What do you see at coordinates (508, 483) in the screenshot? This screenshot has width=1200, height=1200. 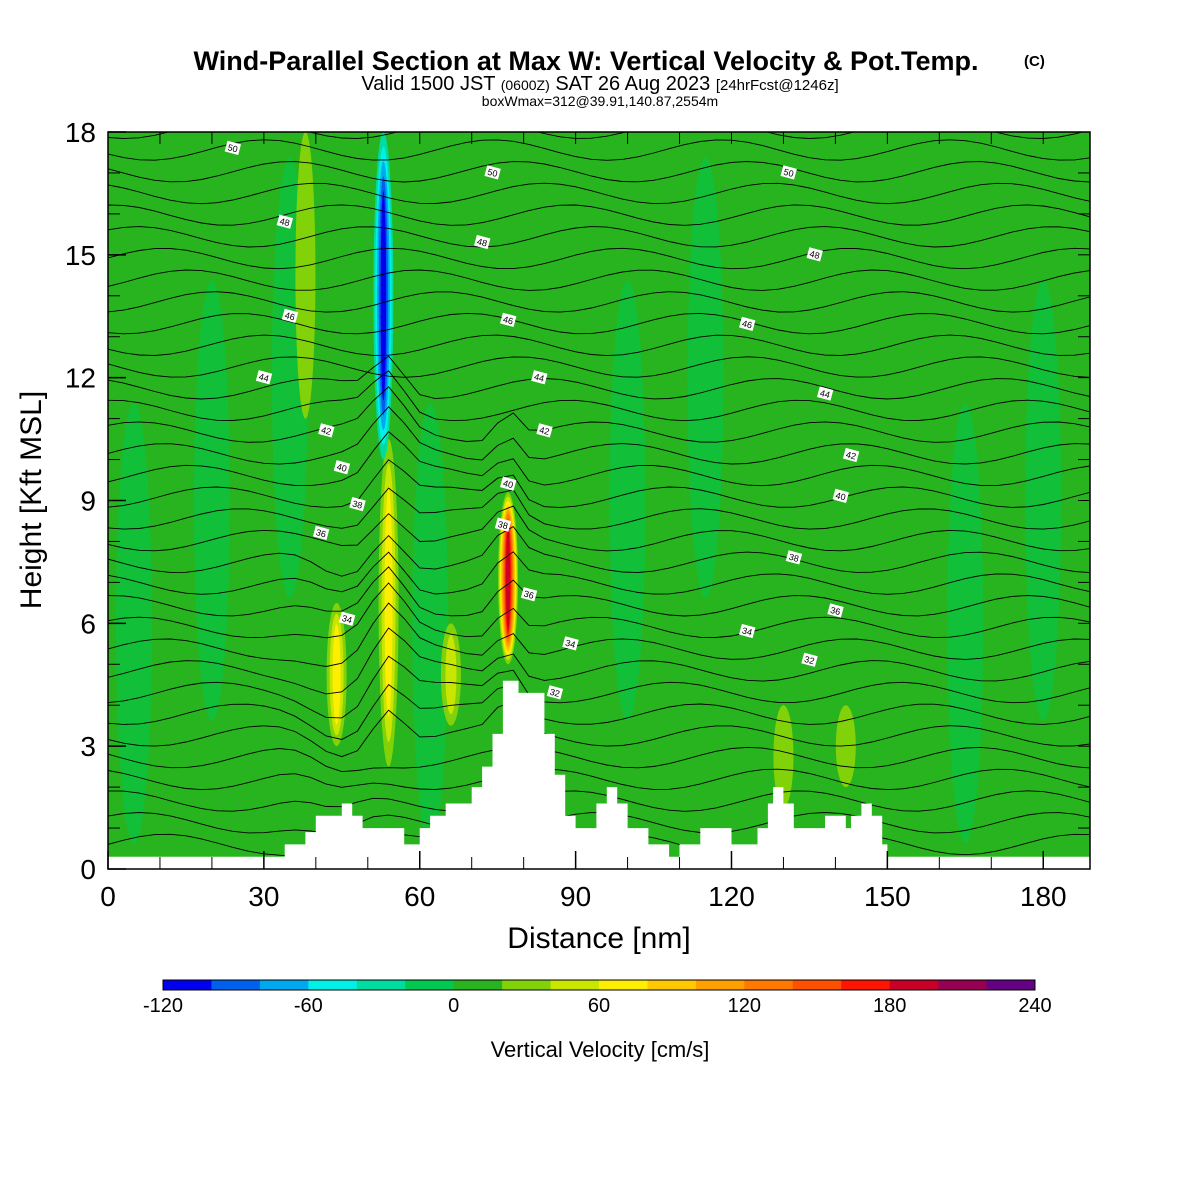 I see `contour-label: 40` at bounding box center [508, 483].